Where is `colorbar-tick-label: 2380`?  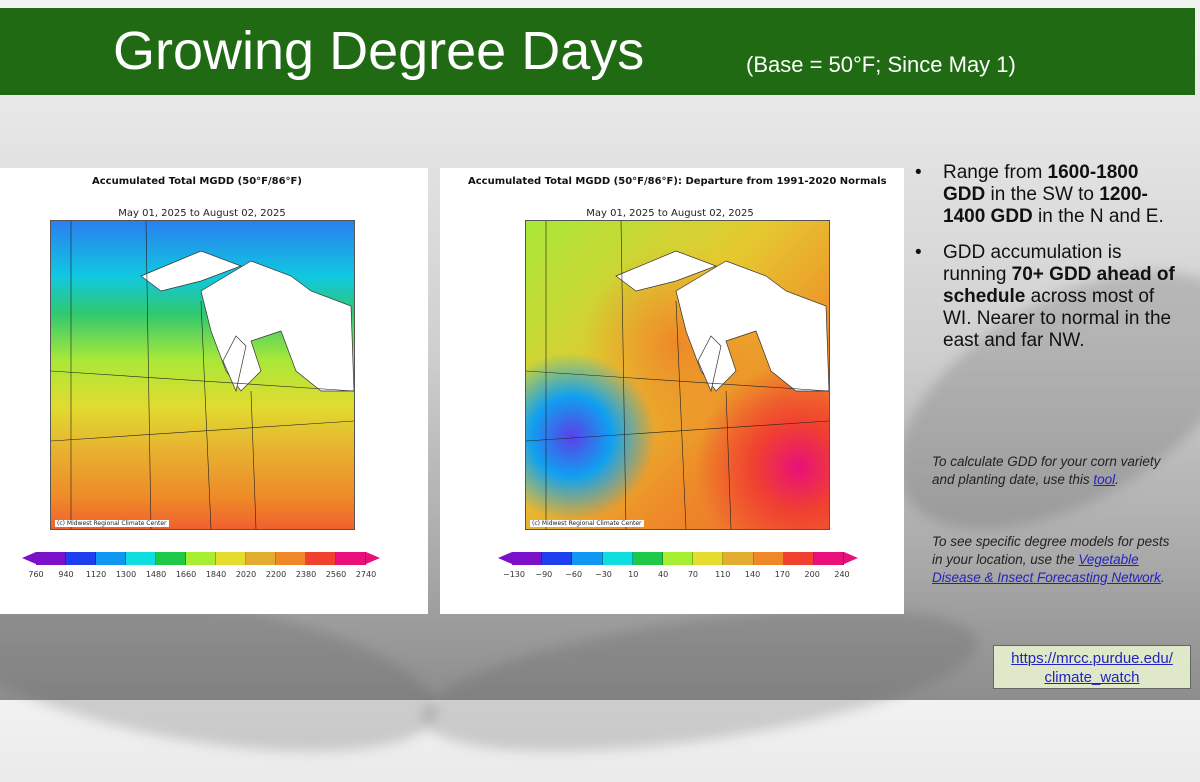
colorbar-tick-label: 2380 is located at coordinates (306, 574).